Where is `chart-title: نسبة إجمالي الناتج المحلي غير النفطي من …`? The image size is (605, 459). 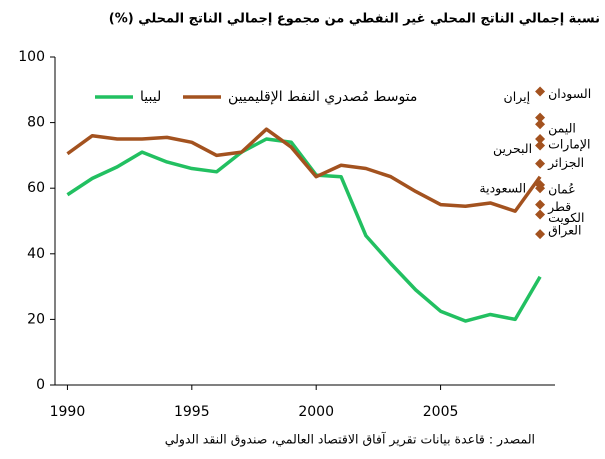
chart-title: نسبة إجمالي الناتج المحلي غير النفطي من … is located at coordinates (354, 19).